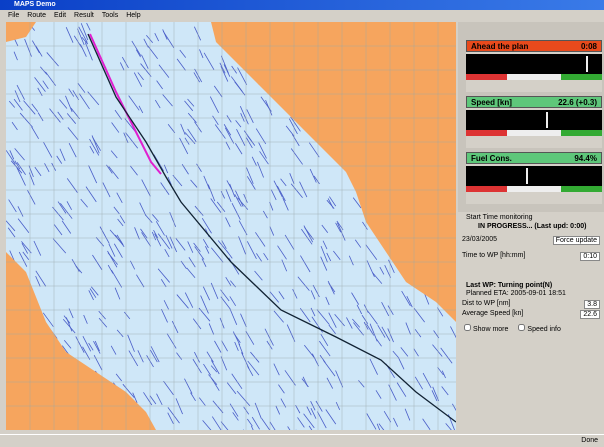 This screenshot has width=604, height=447. What do you see at coordinates (589, 440) in the screenshot?
I see `status-text: Done` at bounding box center [589, 440].